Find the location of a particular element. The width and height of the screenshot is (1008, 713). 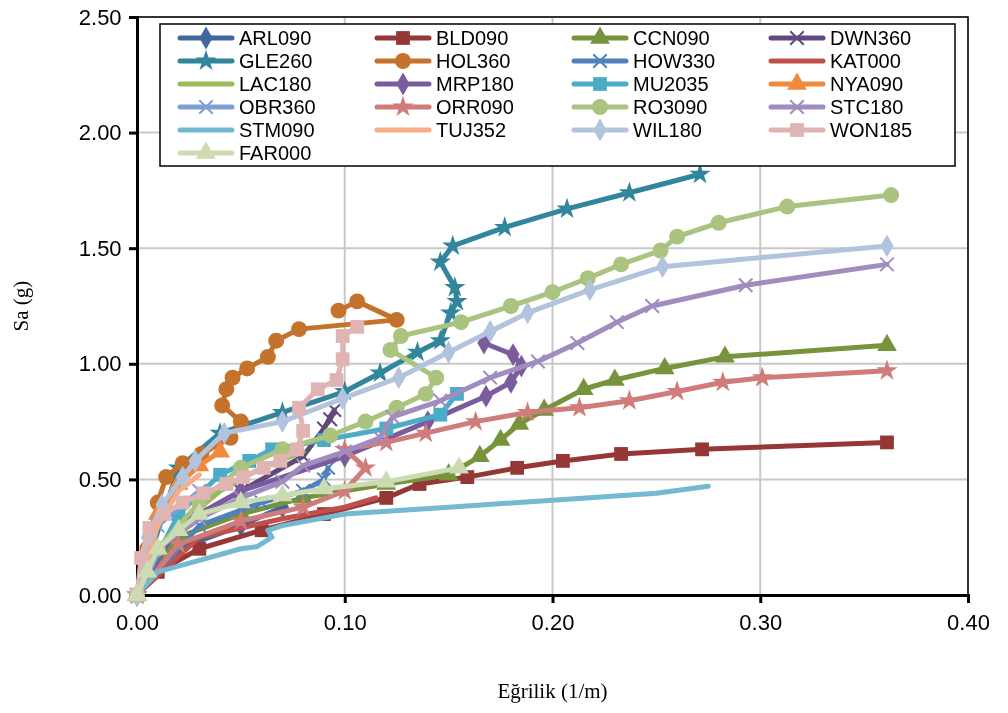

x-tick-label: 0.00 is located at coordinates (137, 623).